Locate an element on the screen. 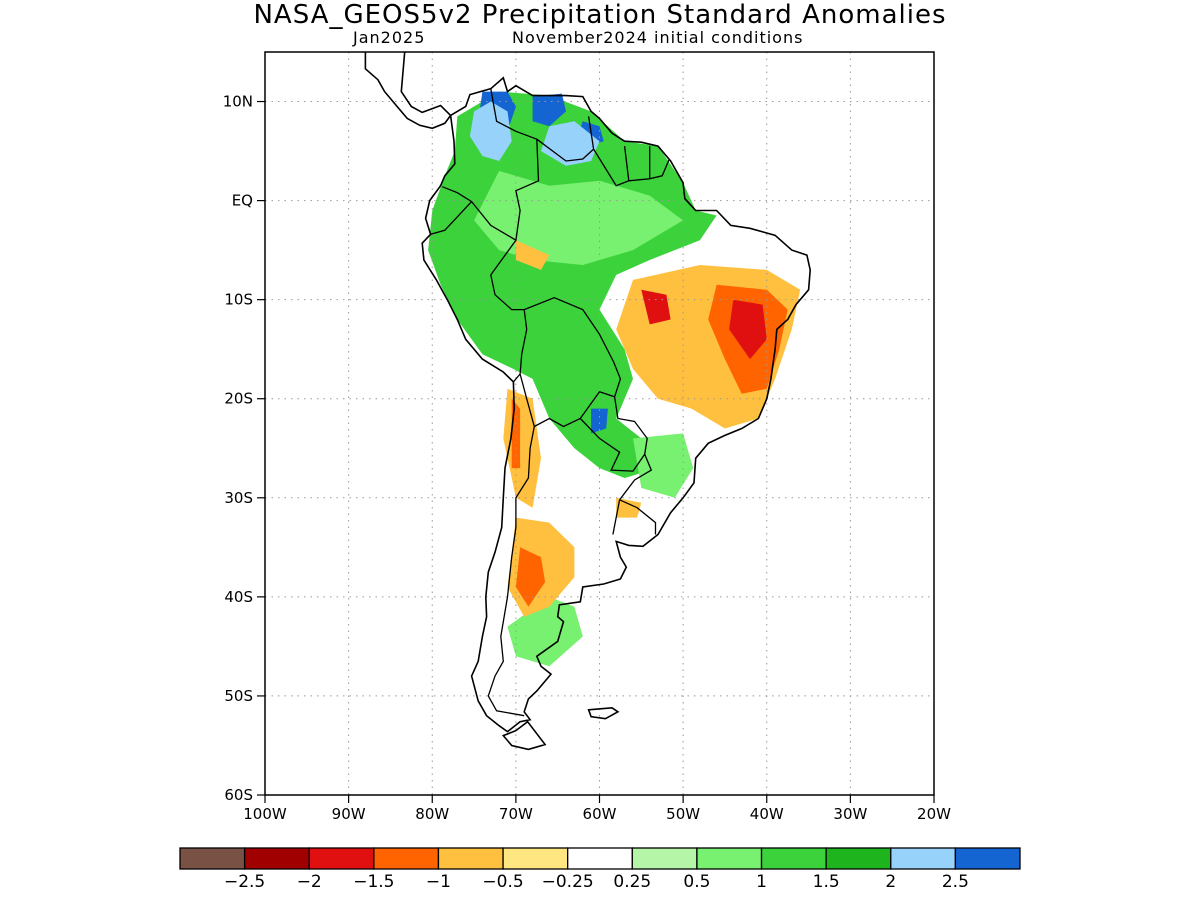 The image size is (1200, 900). lon-tick-label: 60W is located at coordinates (600, 814).